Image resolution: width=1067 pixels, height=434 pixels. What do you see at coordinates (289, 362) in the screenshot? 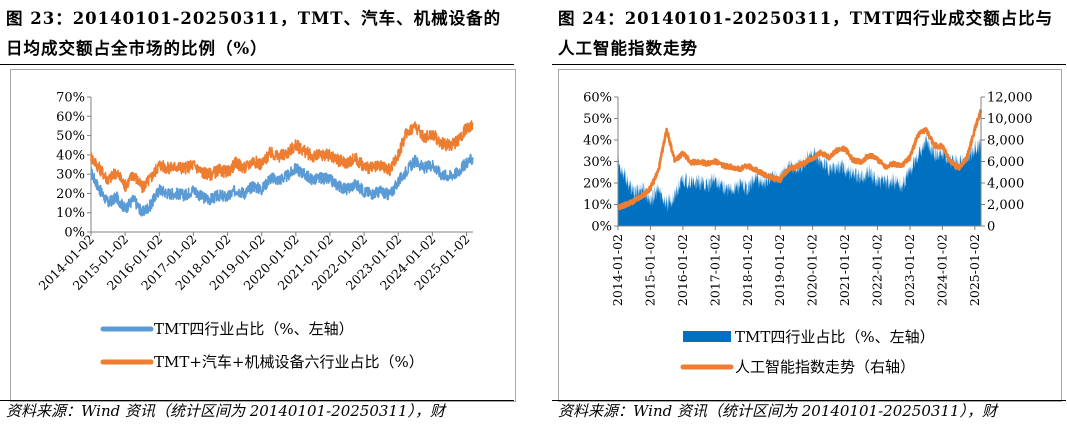
I see `left-legend-label-six-industry: TMT+汽车+机械设备六行业占比（%）` at bounding box center [289, 362].